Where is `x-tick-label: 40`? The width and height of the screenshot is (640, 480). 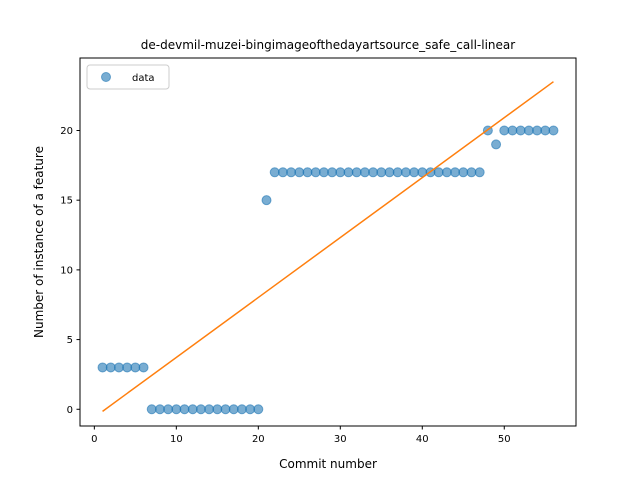
x-tick-label: 40 is located at coordinates (422, 439).